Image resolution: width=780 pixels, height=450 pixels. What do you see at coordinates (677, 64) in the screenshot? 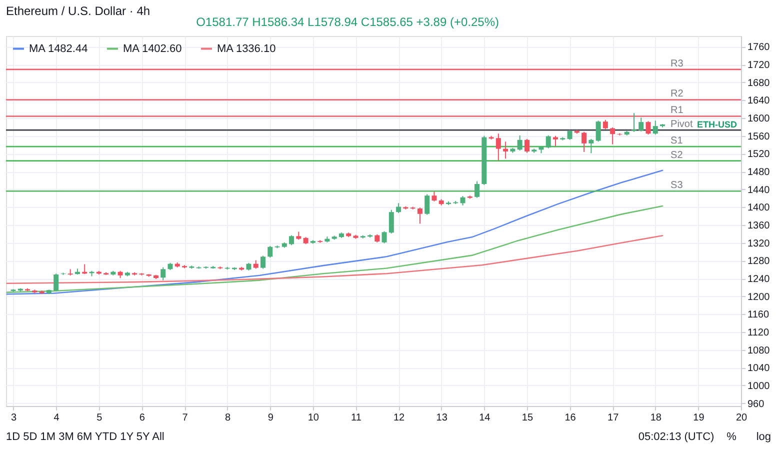
I see `ref-line-label: R3` at bounding box center [677, 64].